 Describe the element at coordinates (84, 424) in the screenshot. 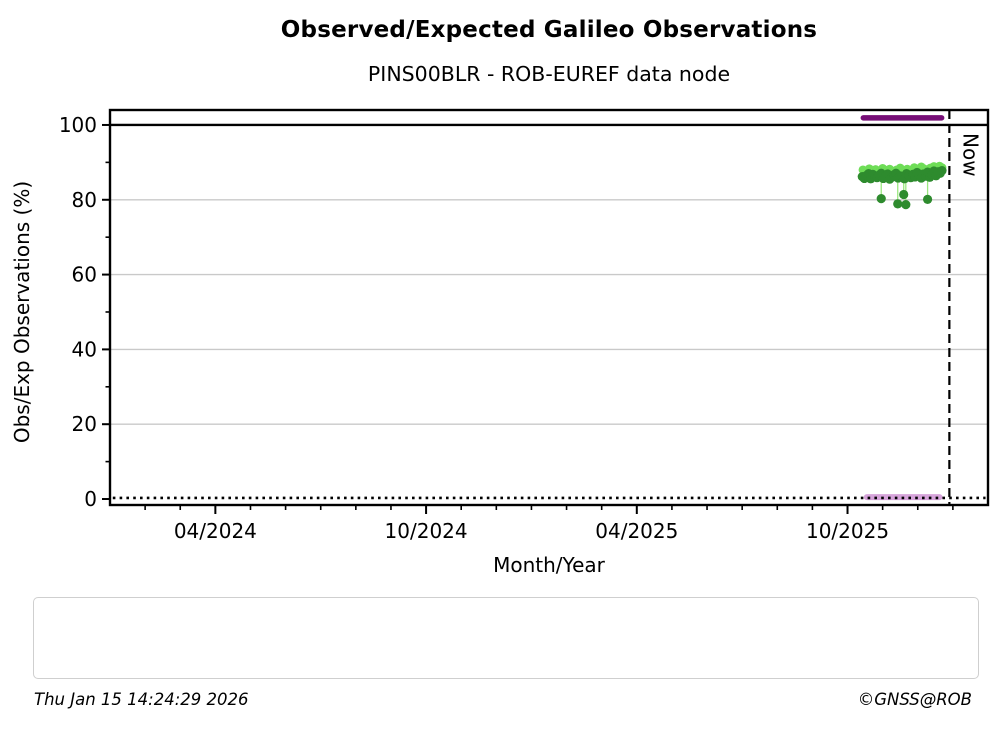

I see `y-tick-label: 20` at that location.